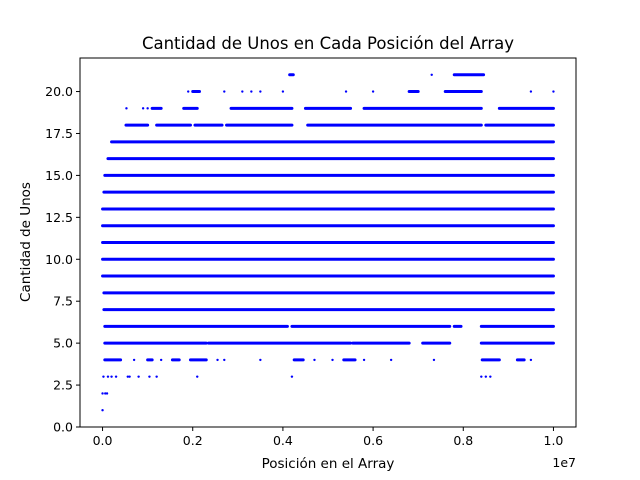 This screenshot has height=480, width=640. What do you see at coordinates (59, 175) in the screenshot?
I see `y-tick-label: 15.0` at bounding box center [59, 175].